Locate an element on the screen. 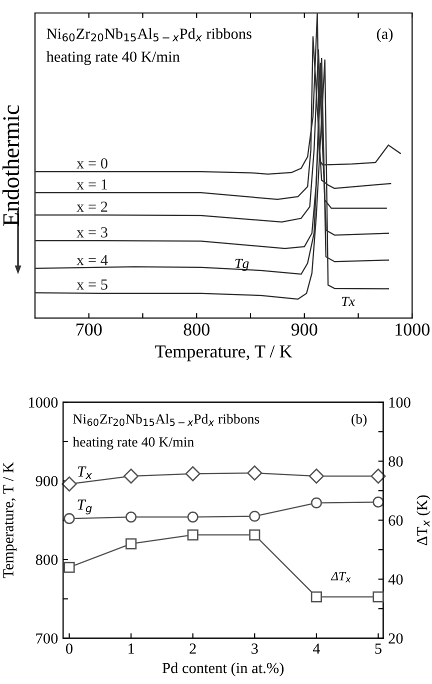 The image size is (432, 684). x-tick-label: 5 is located at coordinates (378, 649).